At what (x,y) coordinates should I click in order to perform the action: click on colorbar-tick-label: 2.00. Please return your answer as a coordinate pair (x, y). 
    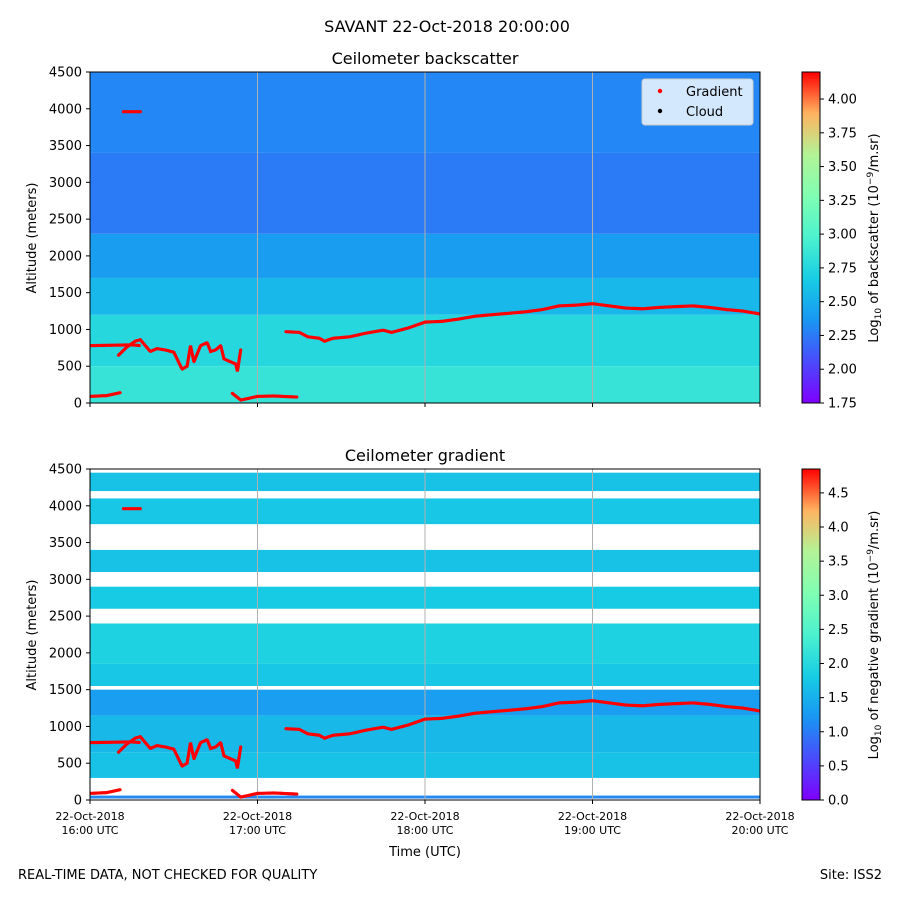
    Looking at the image, I should click on (842, 370).